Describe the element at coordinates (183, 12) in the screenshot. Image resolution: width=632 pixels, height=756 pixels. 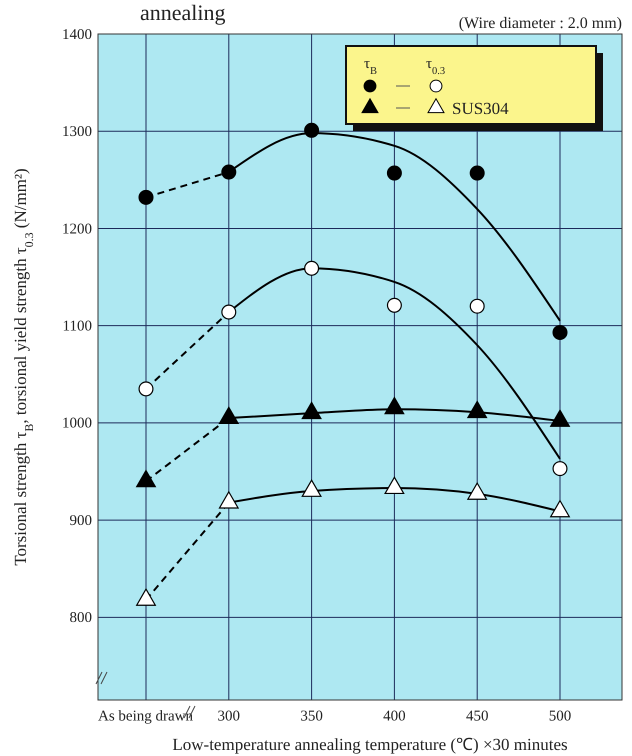
I see `chart-title: annealing` at that location.